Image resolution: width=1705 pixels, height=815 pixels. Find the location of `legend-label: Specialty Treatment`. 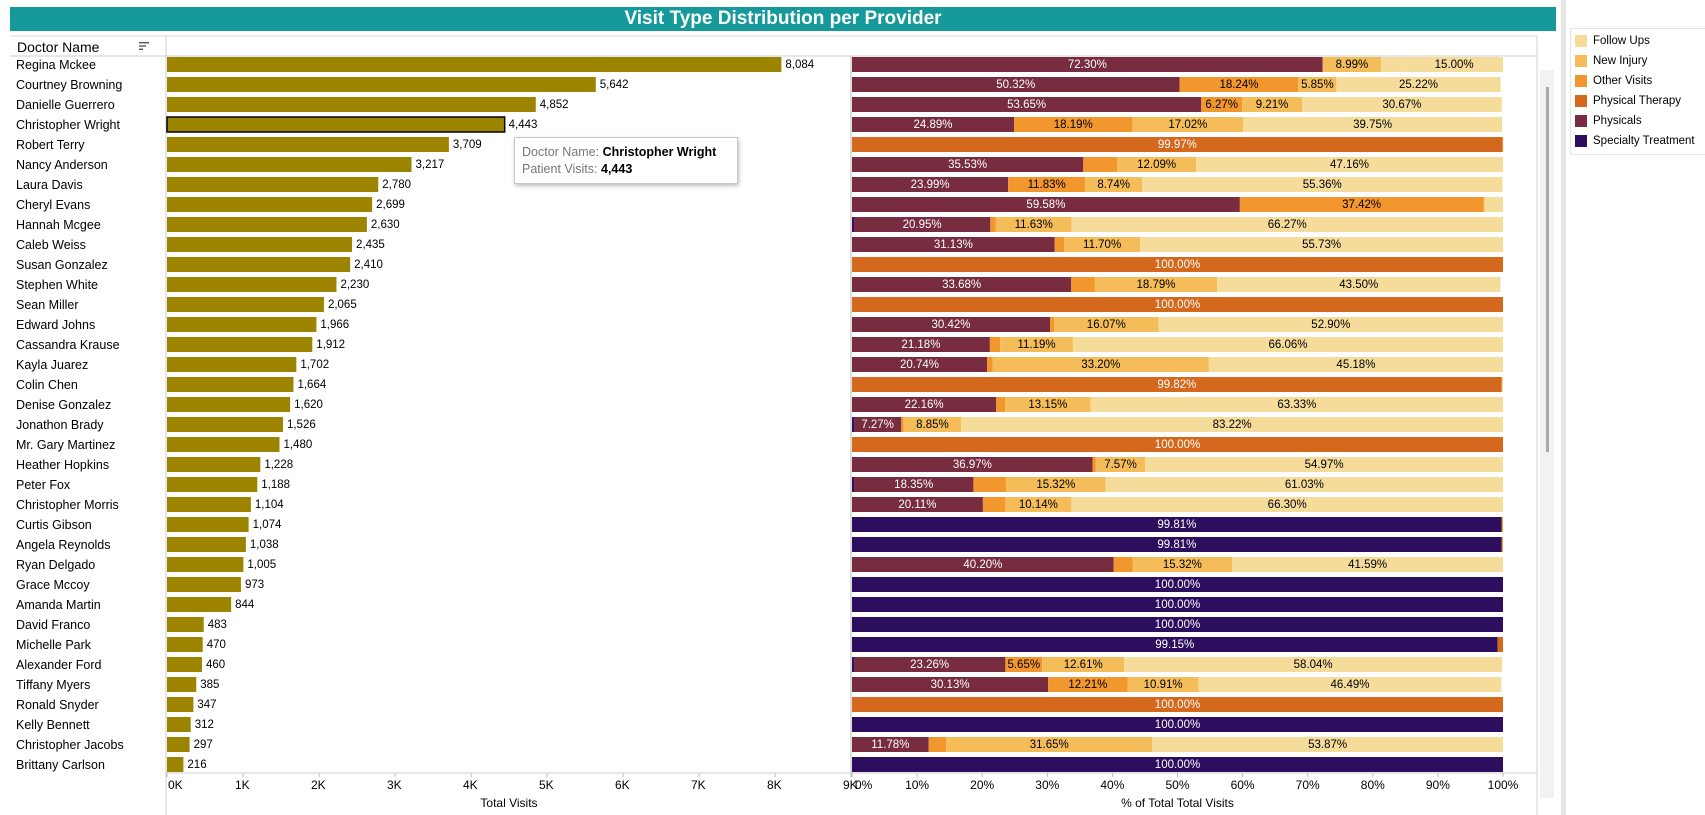

legend-label: Specialty Treatment is located at coordinates (1644, 141).